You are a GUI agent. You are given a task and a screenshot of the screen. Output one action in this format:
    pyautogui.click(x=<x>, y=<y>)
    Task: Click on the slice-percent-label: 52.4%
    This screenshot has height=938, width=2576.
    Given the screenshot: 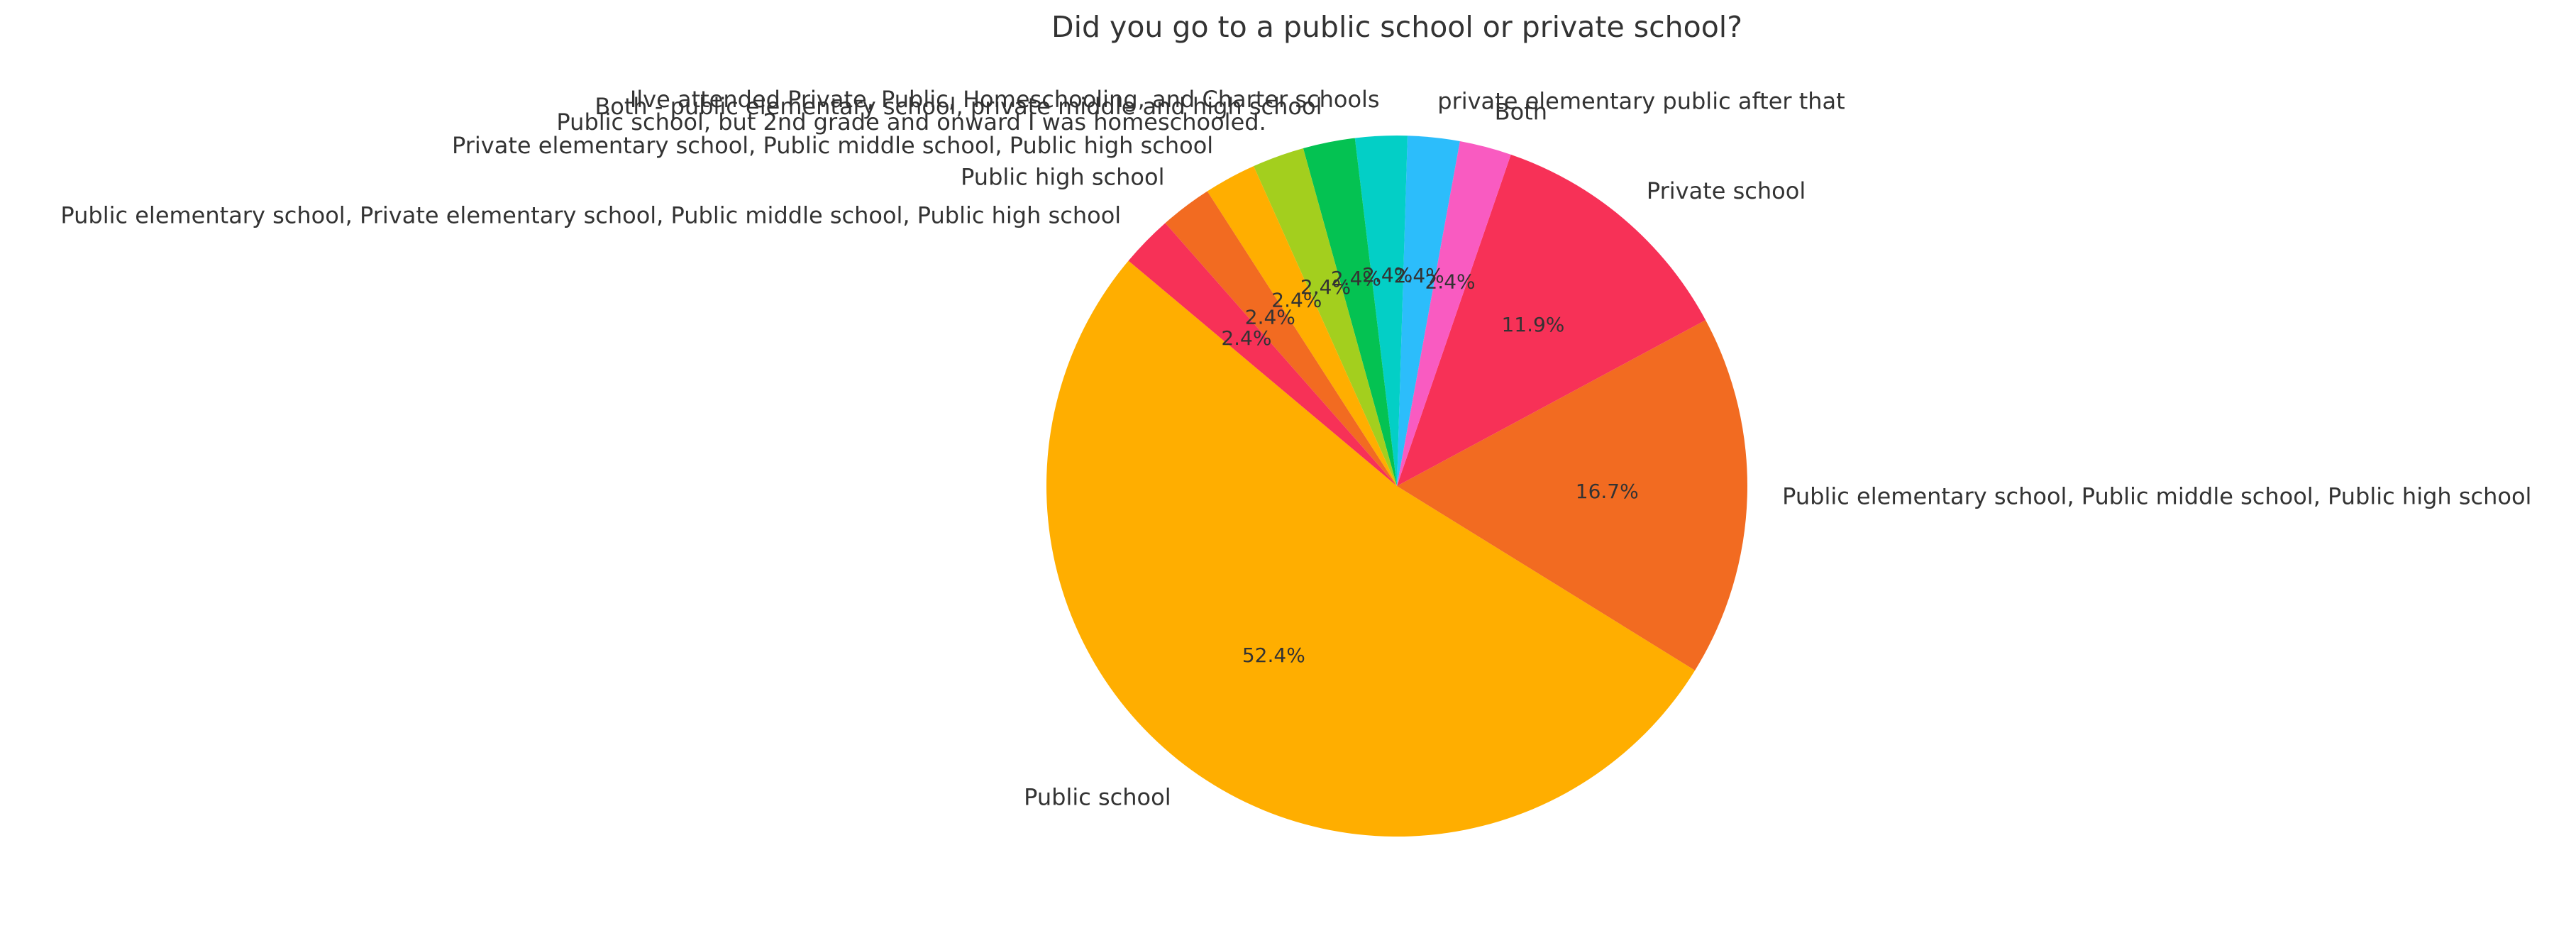 What is the action you would take?
    pyautogui.click(x=1273, y=656)
    